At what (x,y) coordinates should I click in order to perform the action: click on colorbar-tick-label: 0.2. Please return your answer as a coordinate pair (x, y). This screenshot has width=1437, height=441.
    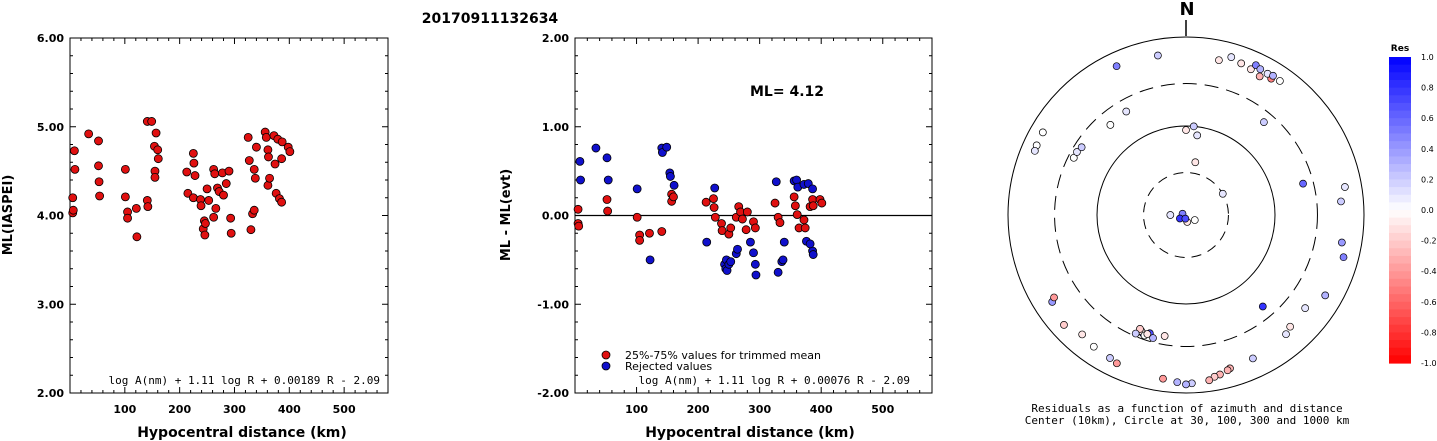
    Looking at the image, I should click on (1427, 179).